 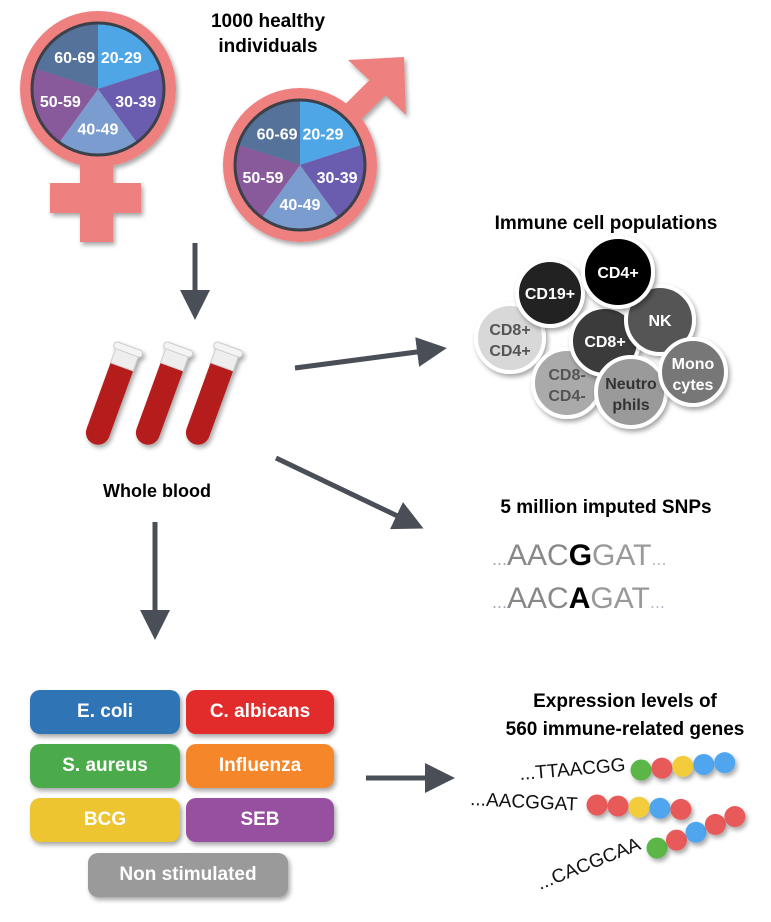 What do you see at coordinates (606, 223) in the screenshot?
I see `immune-title: Immune cell populations` at bounding box center [606, 223].